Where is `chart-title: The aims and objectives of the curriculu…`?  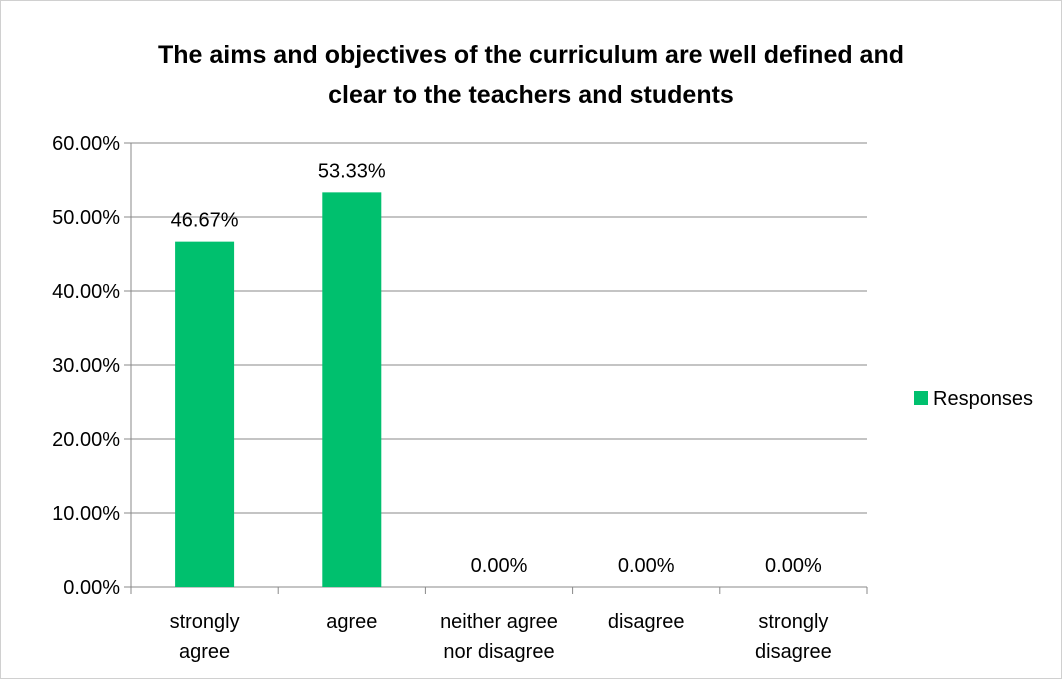
chart-title: The aims and objectives of the curriculu… is located at coordinates (531, 75).